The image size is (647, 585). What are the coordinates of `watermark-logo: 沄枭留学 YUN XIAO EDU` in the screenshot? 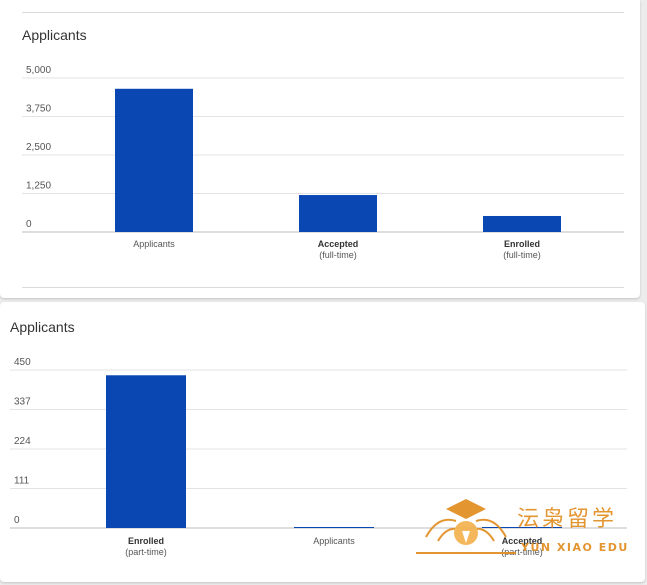 It's located at (528, 527).